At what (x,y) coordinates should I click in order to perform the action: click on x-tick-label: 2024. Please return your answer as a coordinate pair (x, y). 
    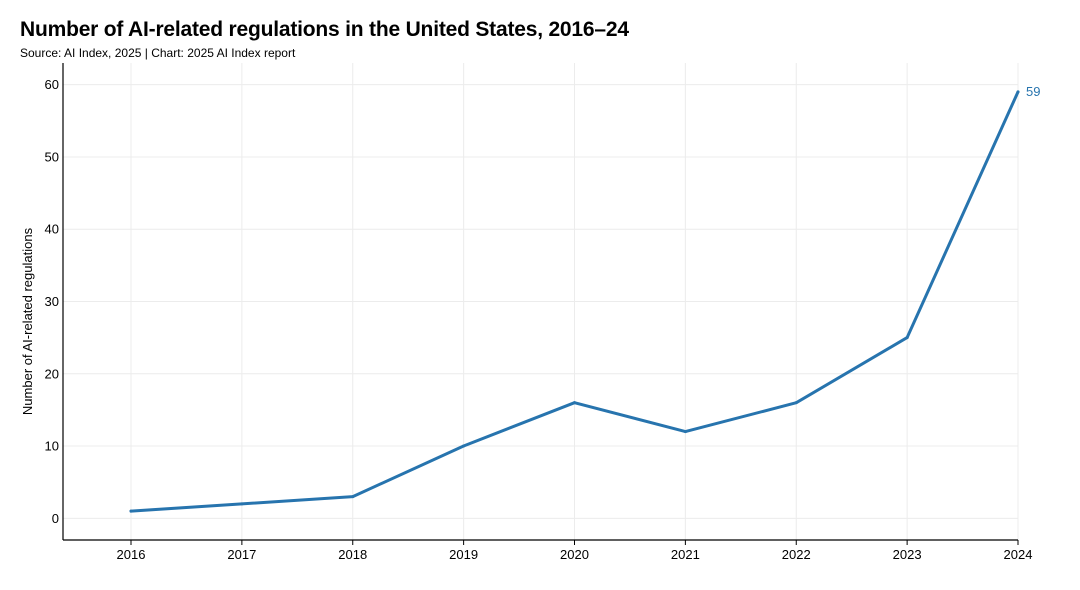
    Looking at the image, I should click on (1018, 554).